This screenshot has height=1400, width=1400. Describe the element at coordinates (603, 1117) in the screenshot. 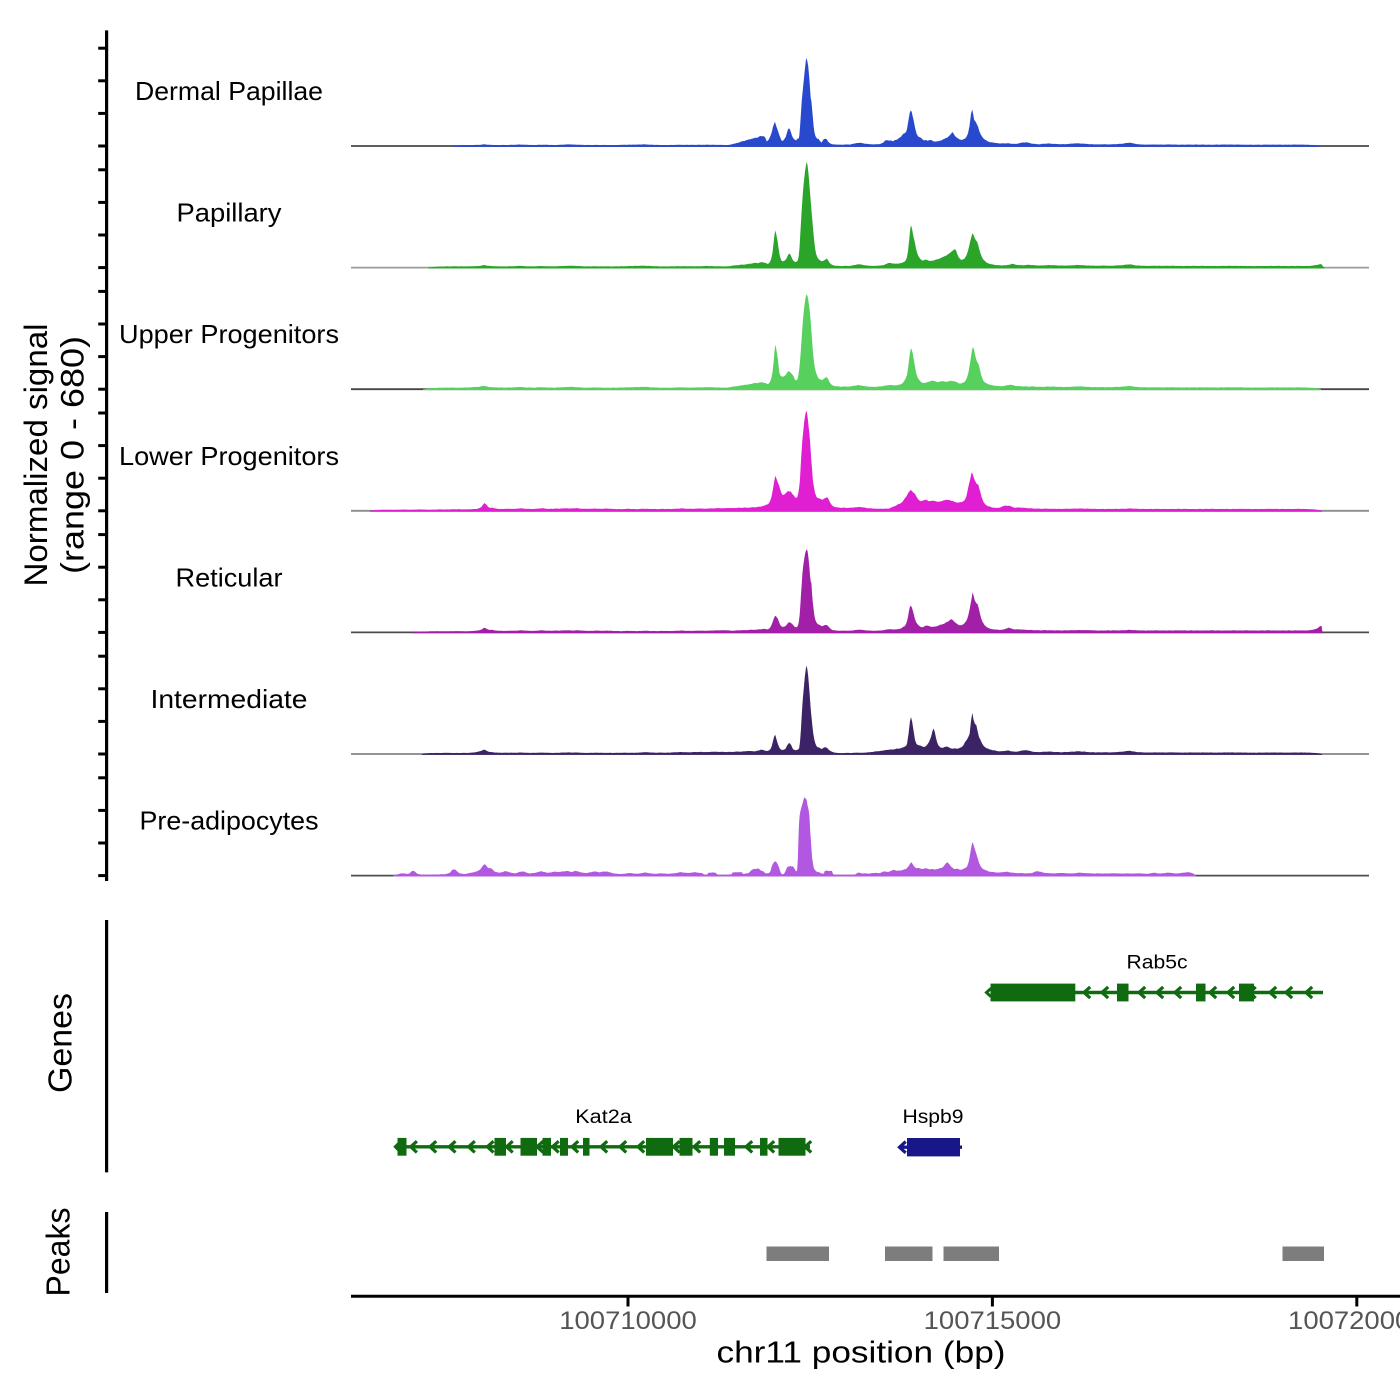

I see `svg-text: Kat2a` at that location.